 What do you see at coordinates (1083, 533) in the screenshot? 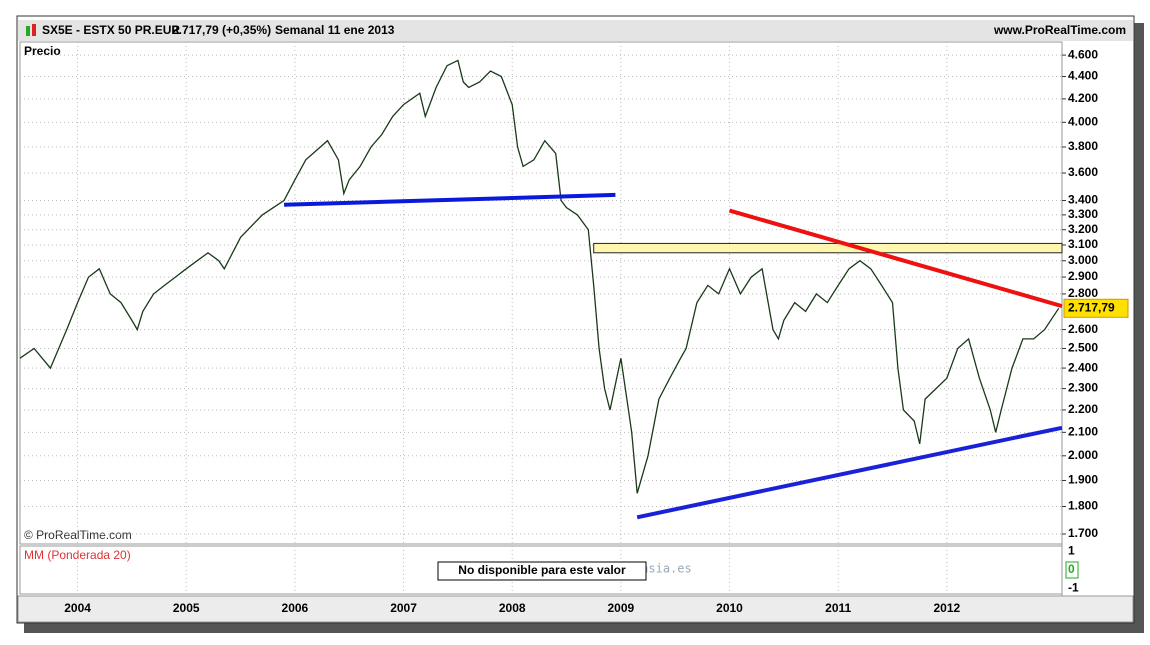
I see `y-tick-label: 1.700` at bounding box center [1083, 533].